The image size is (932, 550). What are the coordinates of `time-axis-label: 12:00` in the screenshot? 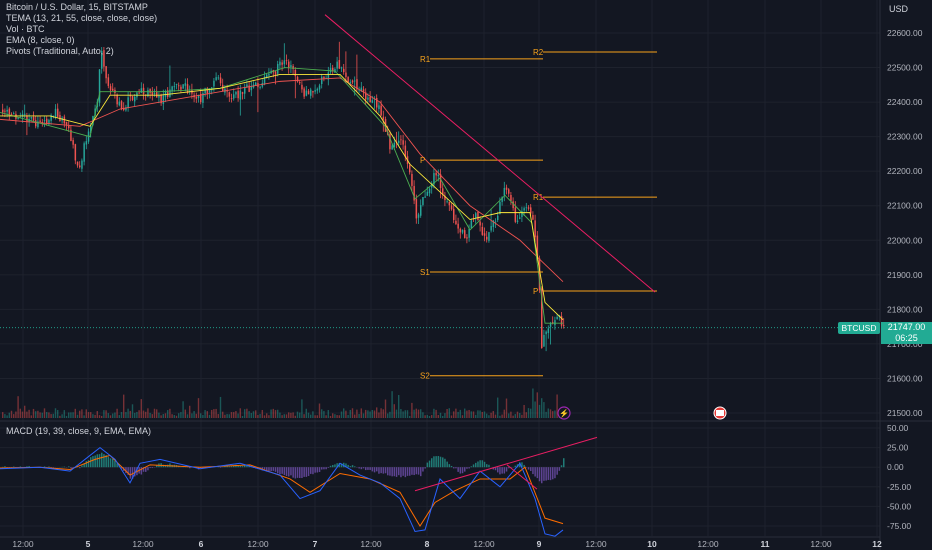 It's located at (258, 544).